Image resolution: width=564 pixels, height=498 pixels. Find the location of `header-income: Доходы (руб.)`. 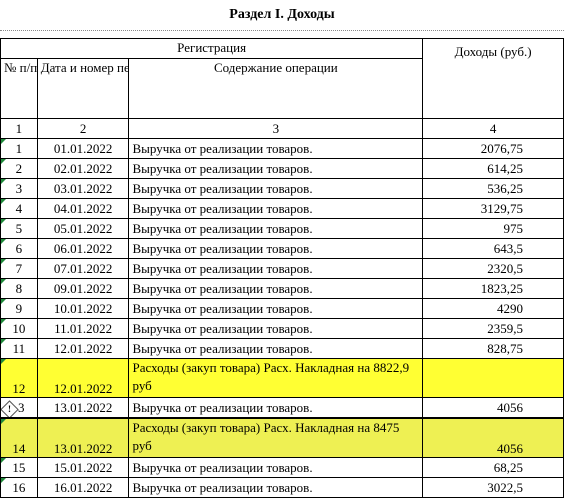

header-income: Доходы (руб.) is located at coordinates (493, 78).